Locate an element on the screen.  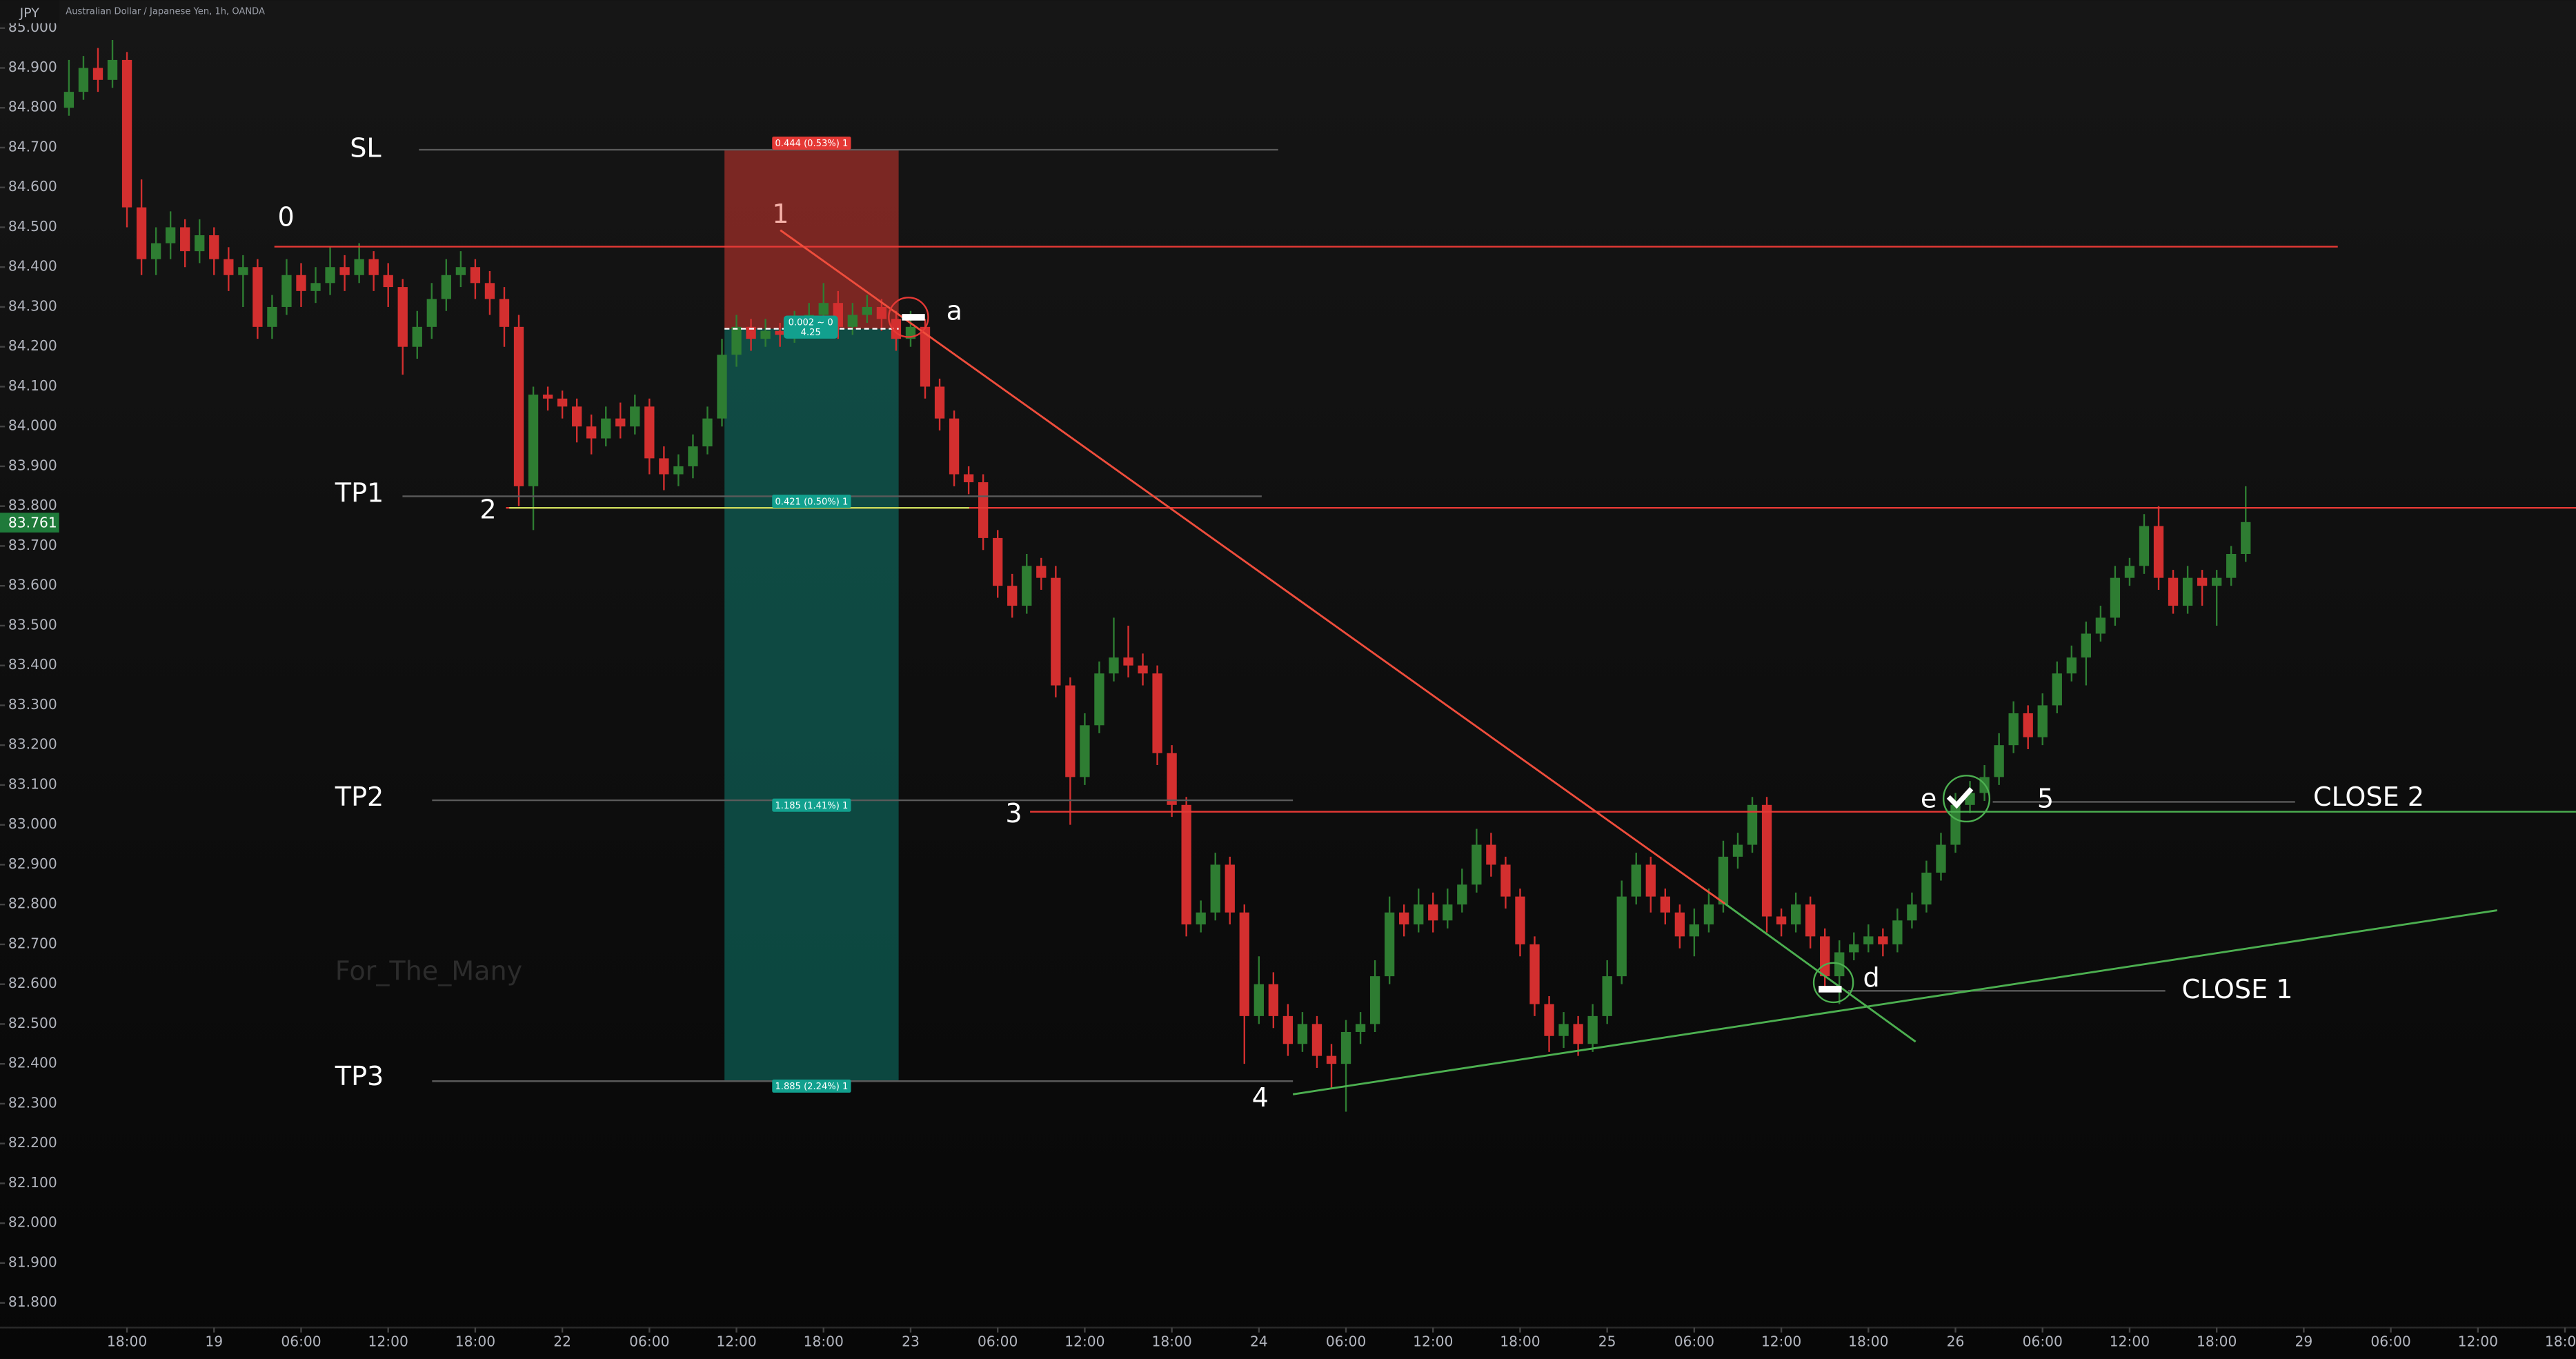
position-label: 0.421 (0.50%) 1 is located at coordinates (811, 502).